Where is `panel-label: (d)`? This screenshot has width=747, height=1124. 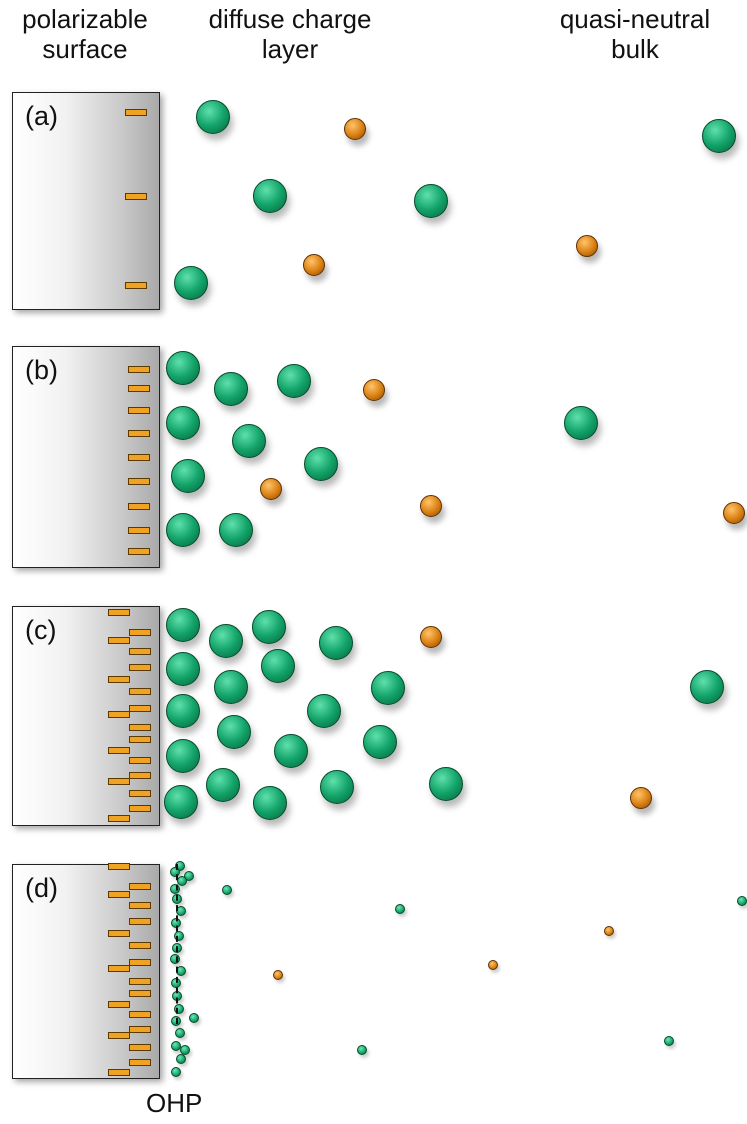 panel-label: (d) is located at coordinates (41, 888).